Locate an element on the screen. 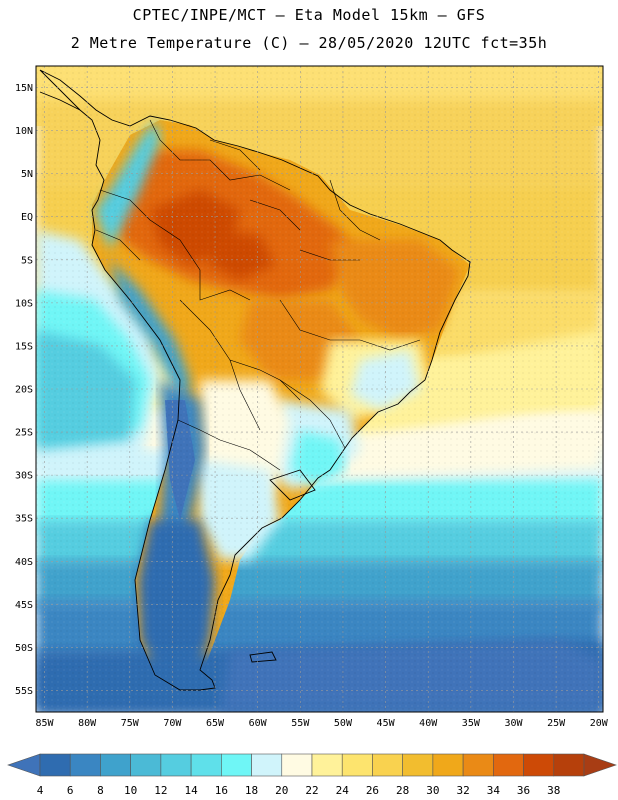 The width and height of the screenshot is (618, 800). lat-tick-label: 45S is located at coordinates (24, 605).